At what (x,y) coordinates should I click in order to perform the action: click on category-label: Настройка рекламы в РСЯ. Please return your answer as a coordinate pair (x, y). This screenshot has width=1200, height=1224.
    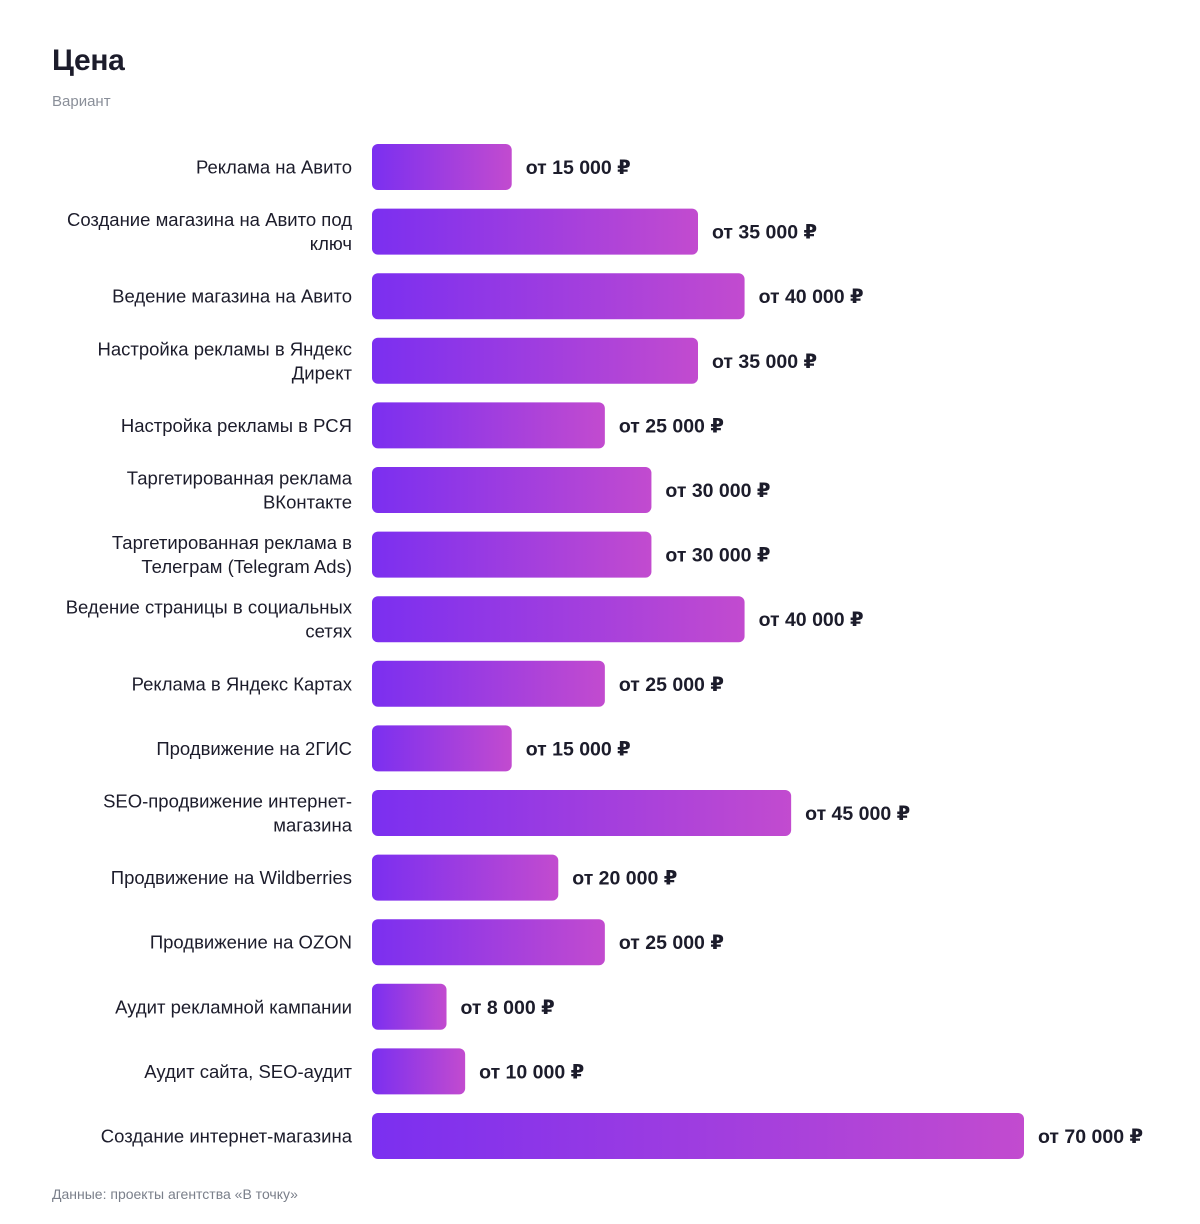
    Looking at the image, I should click on (236, 425).